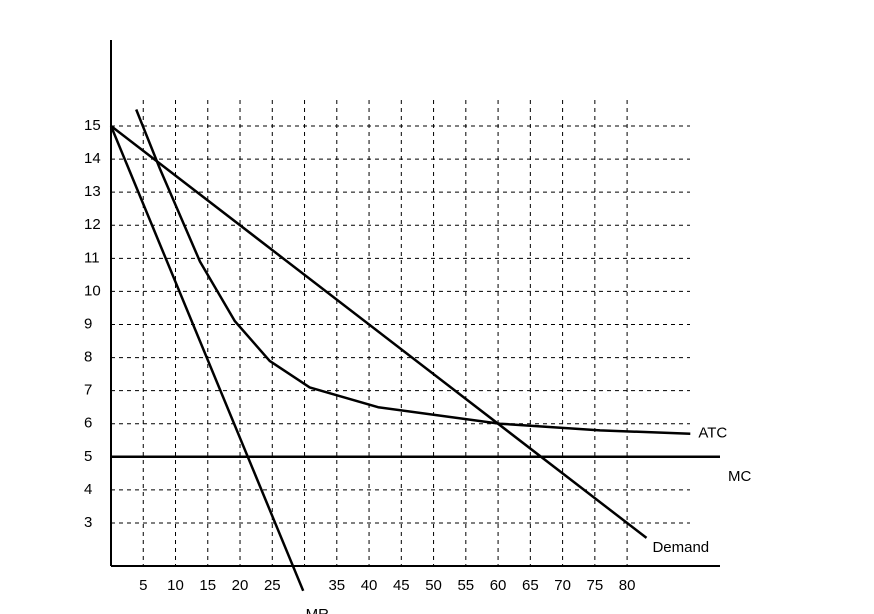 The image size is (874, 614). What do you see at coordinates (207, 585) in the screenshot?
I see `x-tick-label: 15` at bounding box center [207, 585].